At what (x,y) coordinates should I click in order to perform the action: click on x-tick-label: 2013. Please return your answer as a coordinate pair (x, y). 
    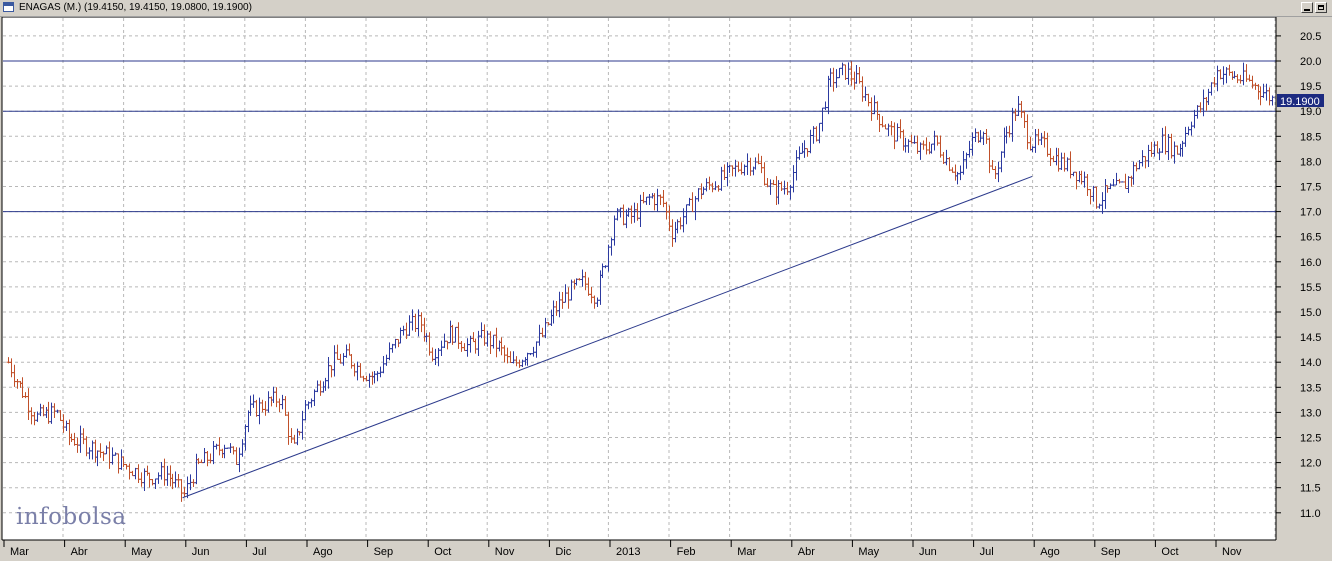
    Looking at the image, I should click on (628, 552).